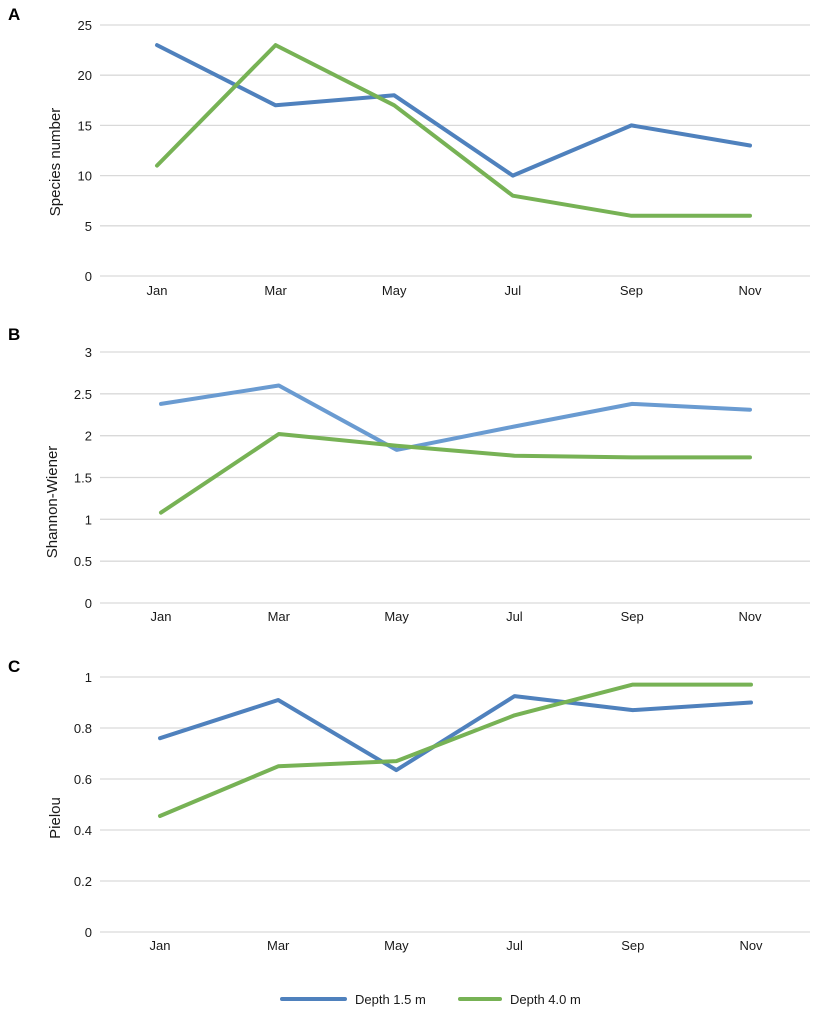 This screenshot has width=825, height=1020. I want to click on panel-c-x-tick-label: Sep, so click(632, 945).